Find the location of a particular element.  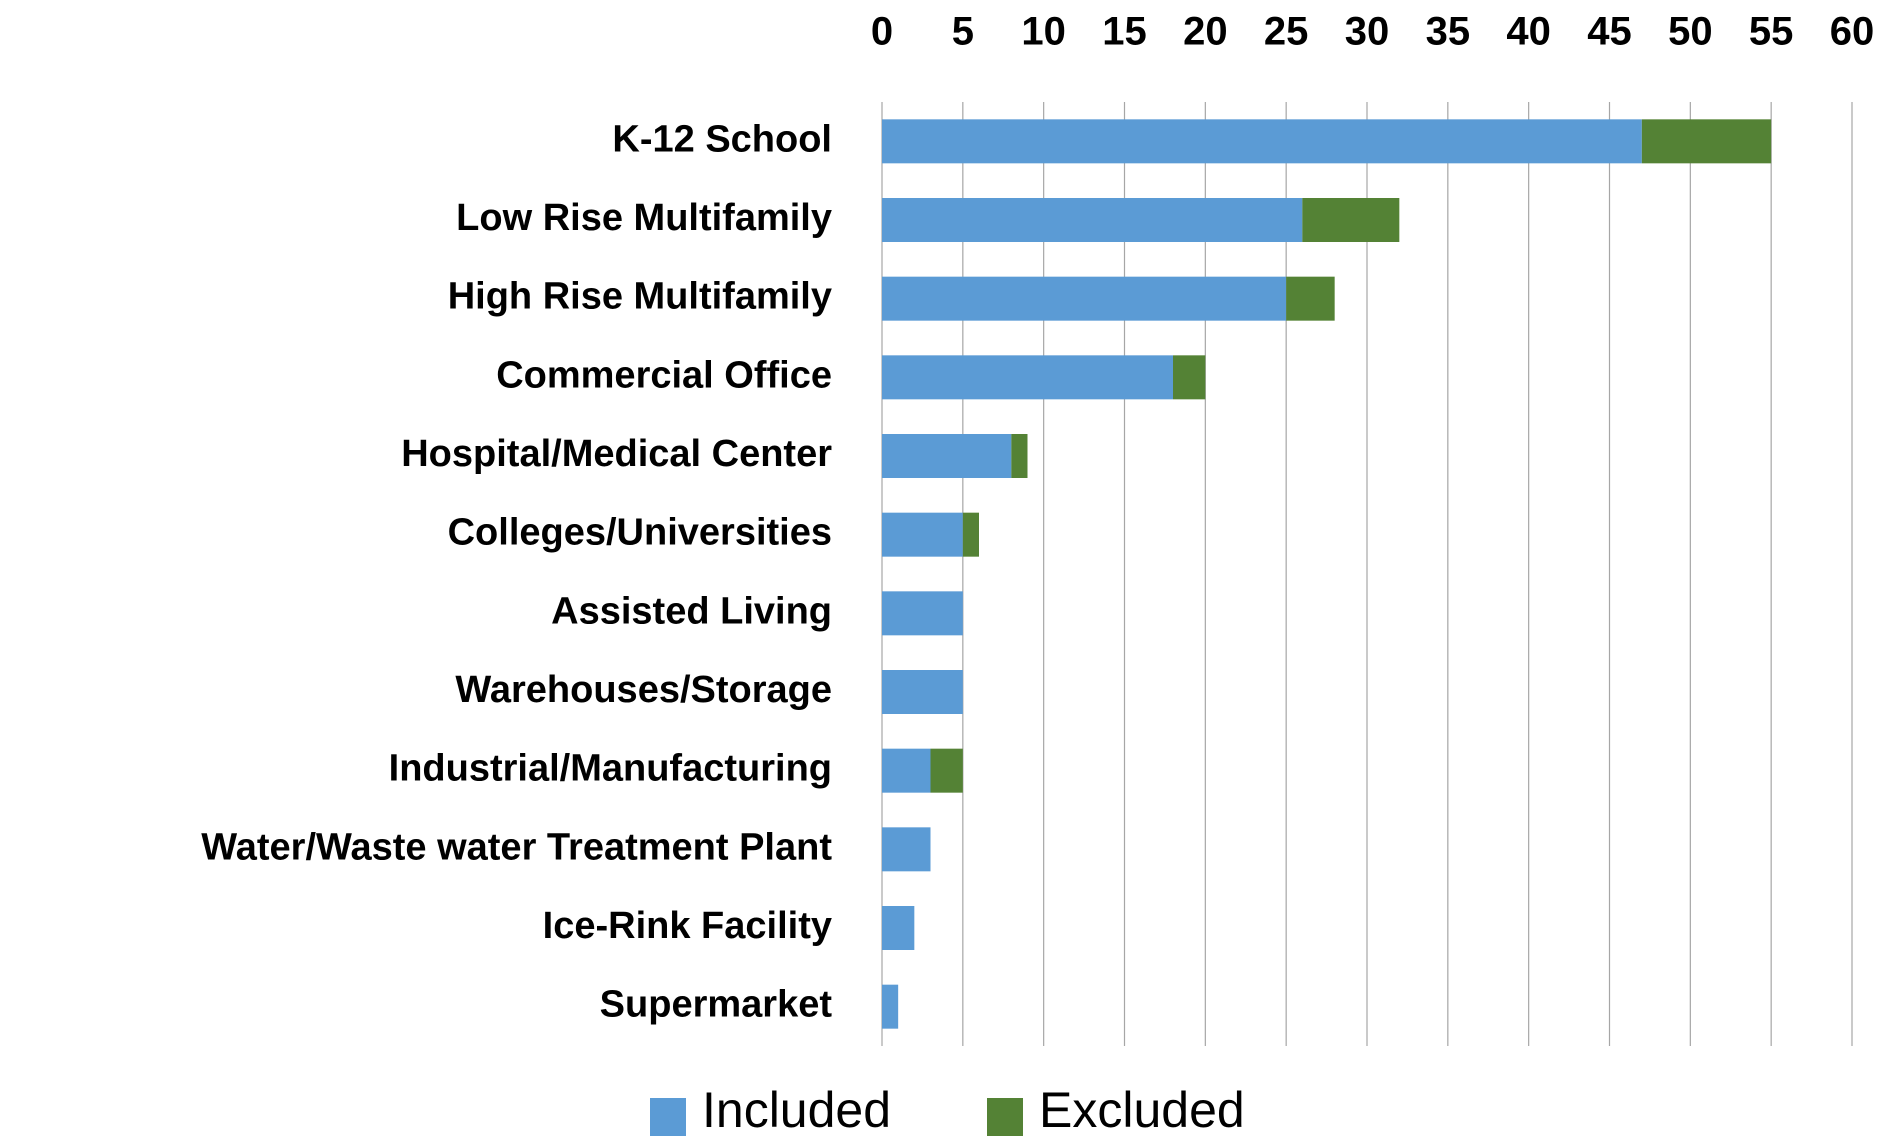

x-tick-label: 40 is located at coordinates (1528, 32).